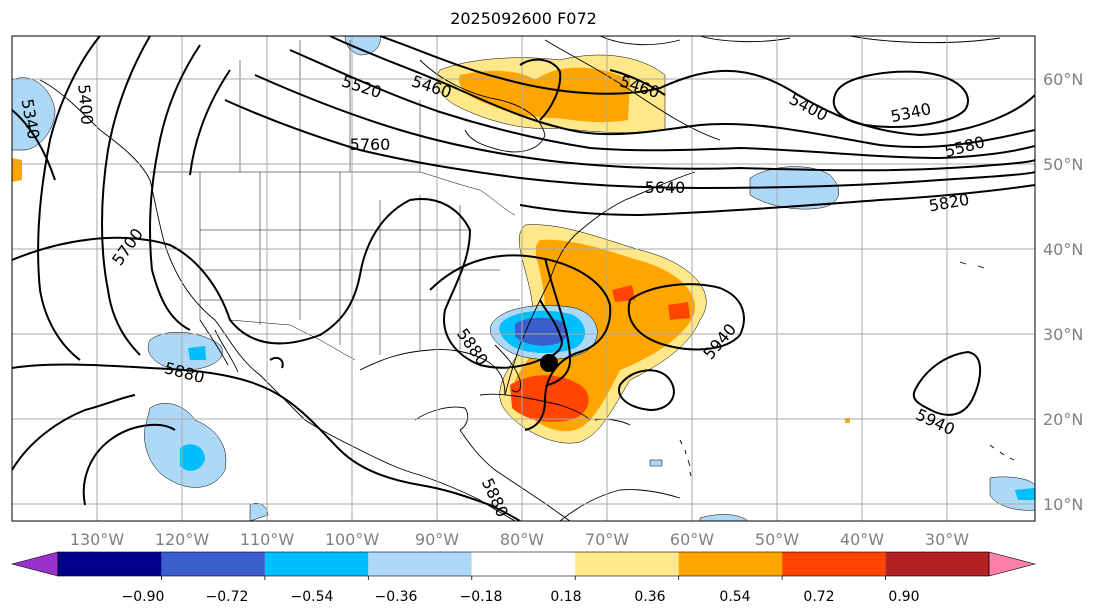 This screenshot has height=615, width=1105. Describe the element at coordinates (330, 106) in the screenshot. I see `canada-provinces` at that location.